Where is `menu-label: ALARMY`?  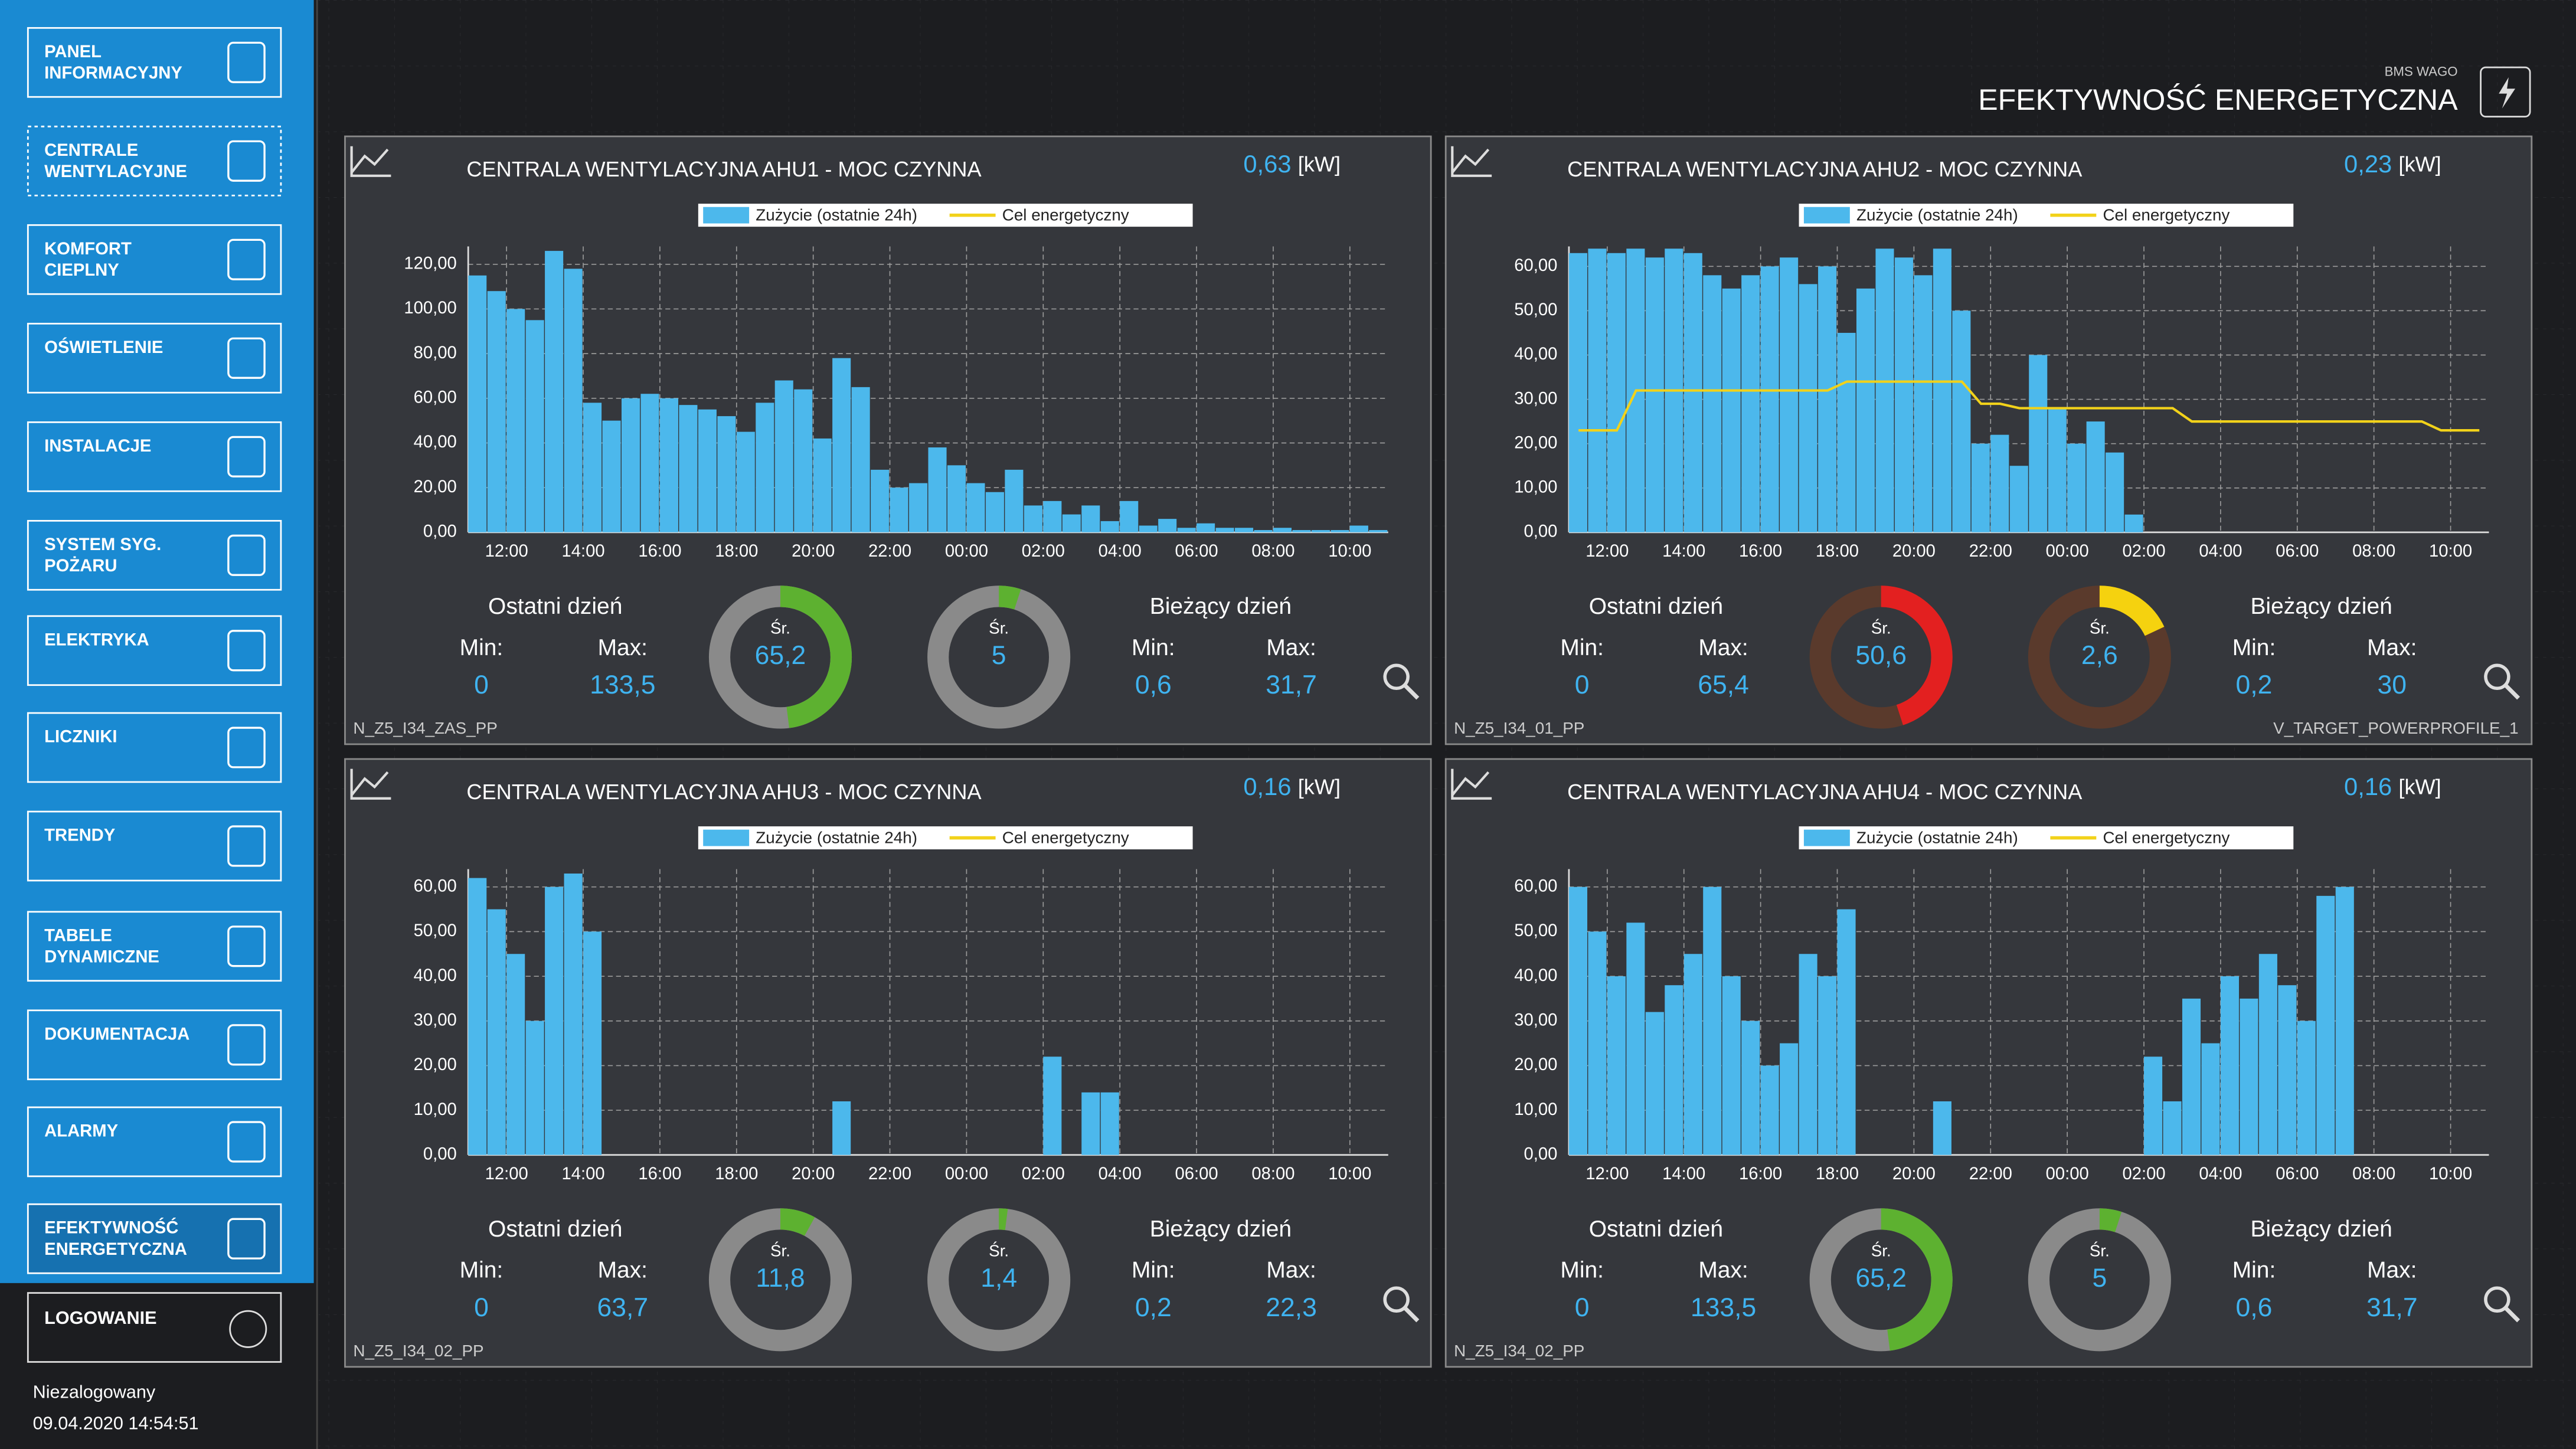
menu-label: ALARMY is located at coordinates (81, 1132).